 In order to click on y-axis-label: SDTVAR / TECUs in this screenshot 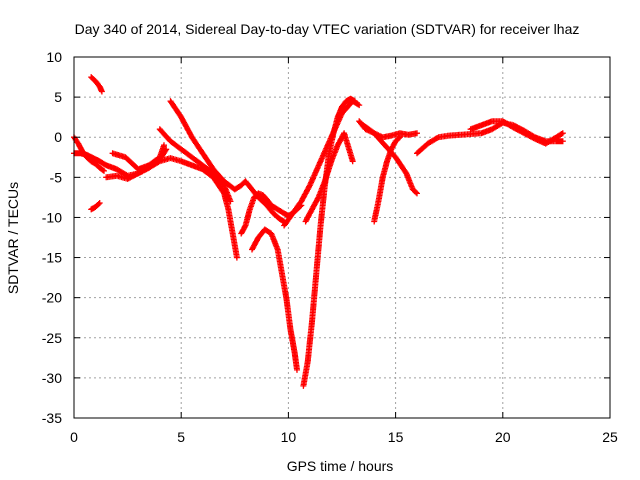, I will do `click(13, 238)`.